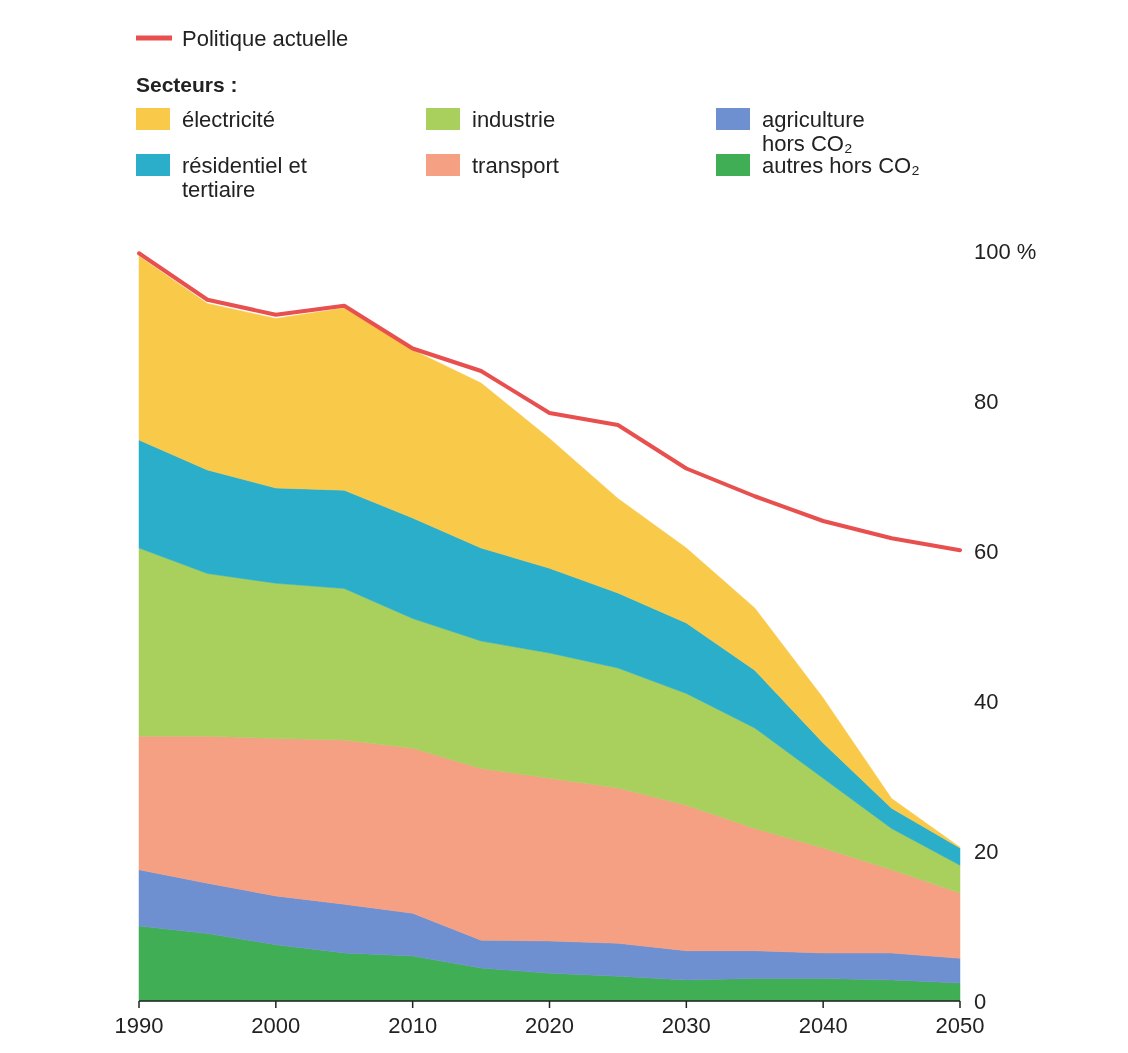  Describe the element at coordinates (686, 1025) in the screenshot. I see `x-tick-label: 2030` at that location.